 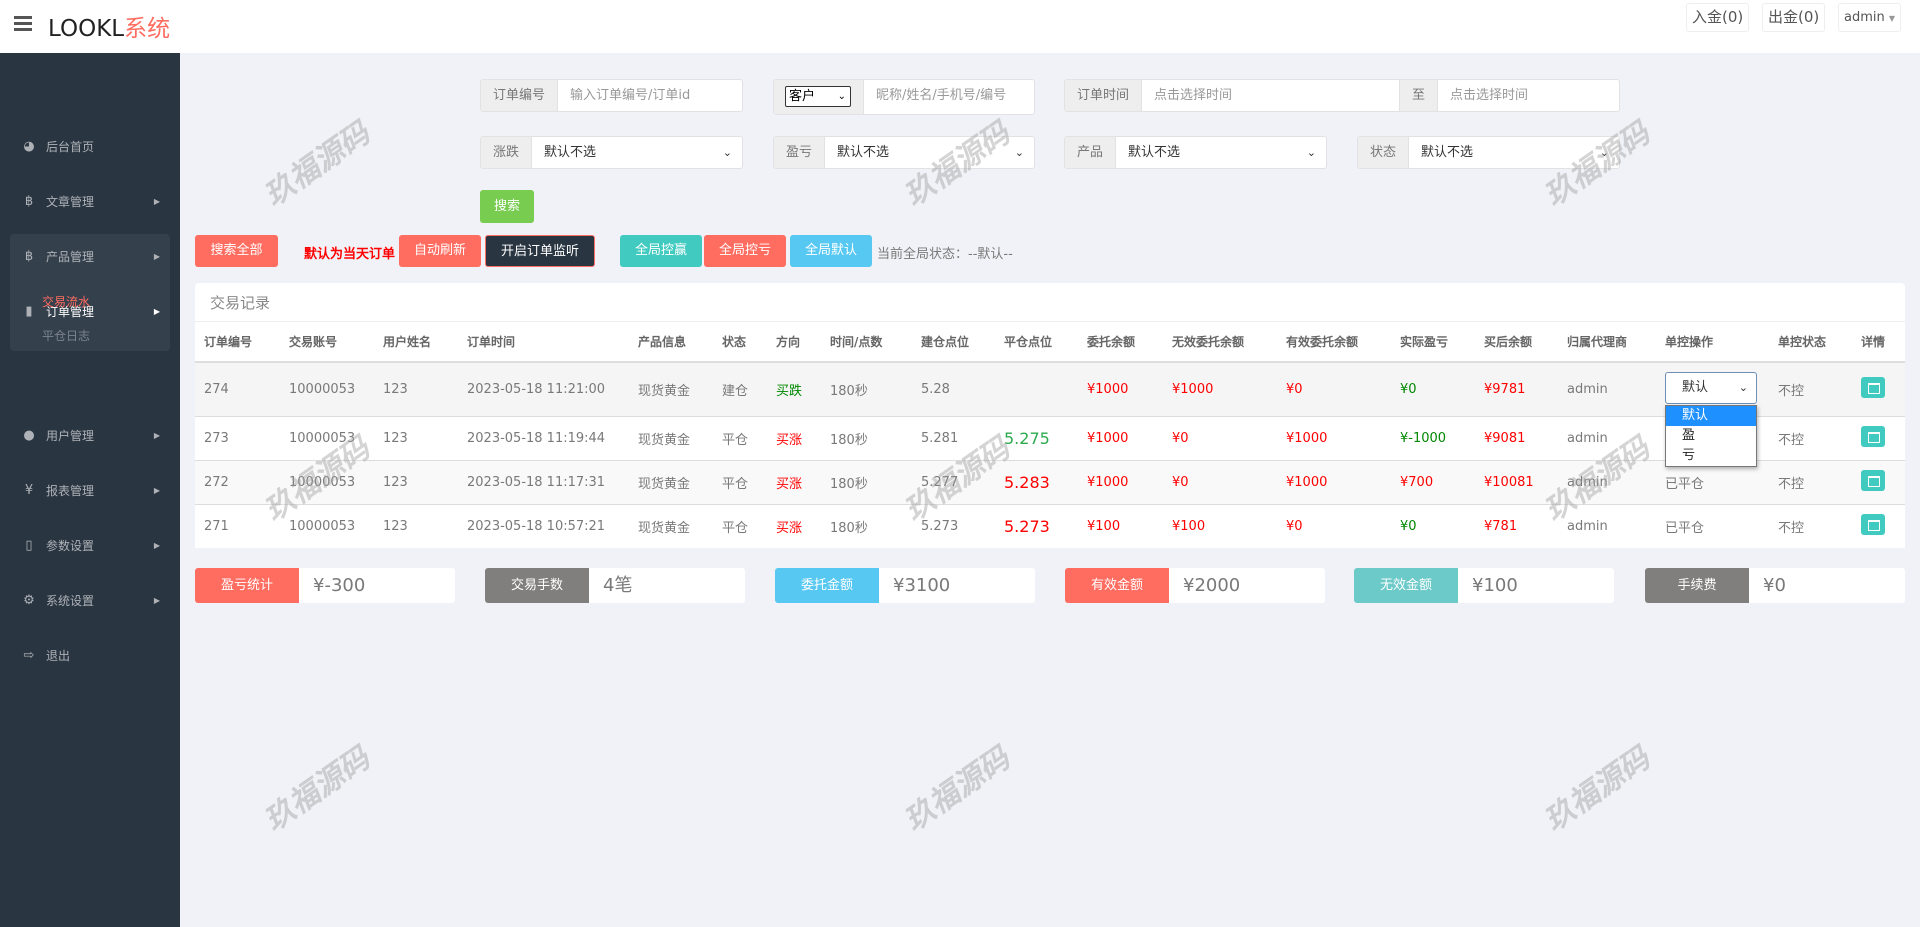 I want to click on table-cell: 已平仓, so click(x=1712, y=526).